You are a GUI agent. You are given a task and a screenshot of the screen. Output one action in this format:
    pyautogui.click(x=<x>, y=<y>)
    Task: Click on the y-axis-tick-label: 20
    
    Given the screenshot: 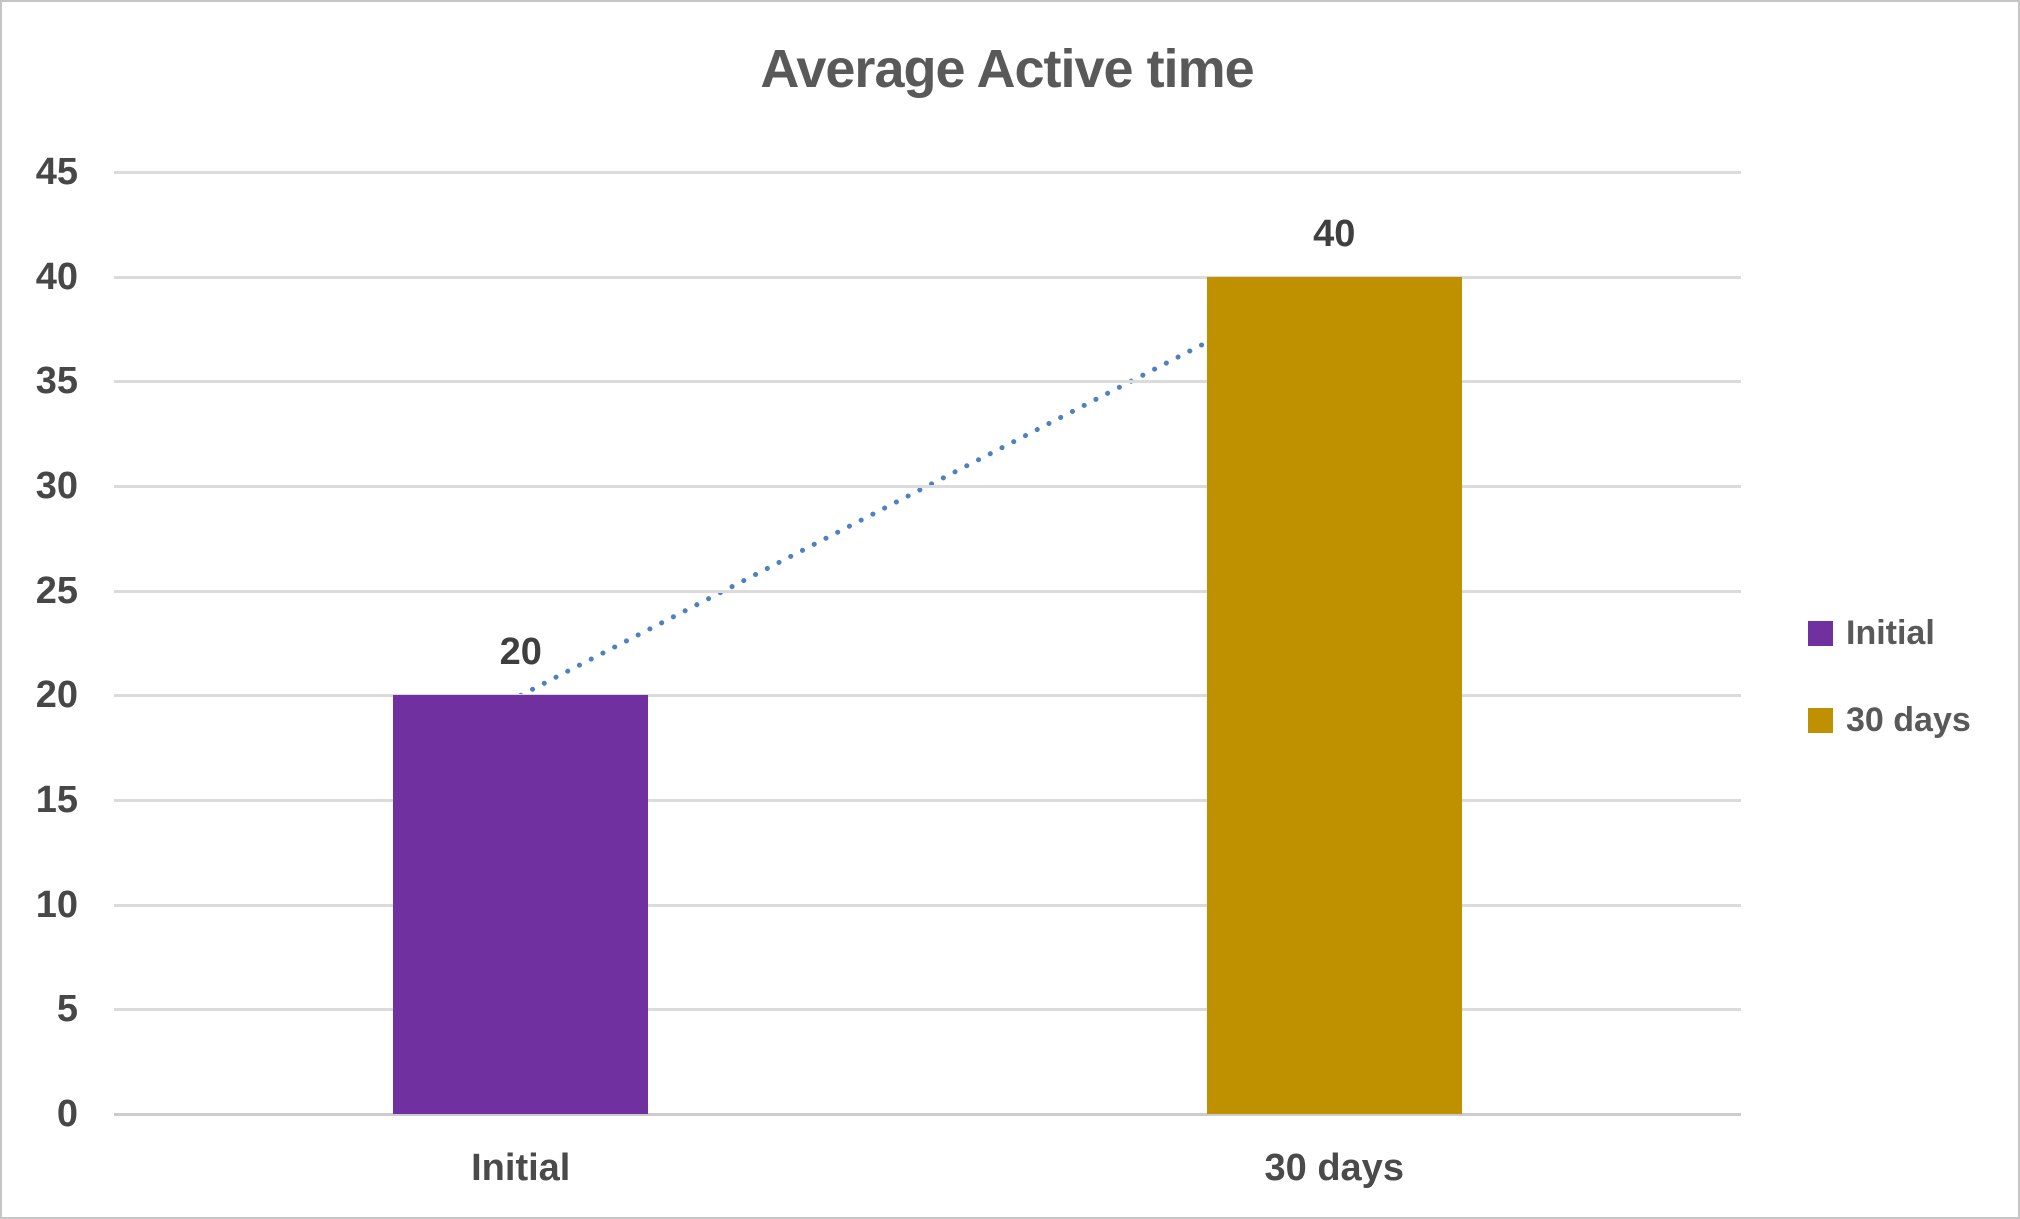 What is the action you would take?
    pyautogui.click(x=56, y=695)
    